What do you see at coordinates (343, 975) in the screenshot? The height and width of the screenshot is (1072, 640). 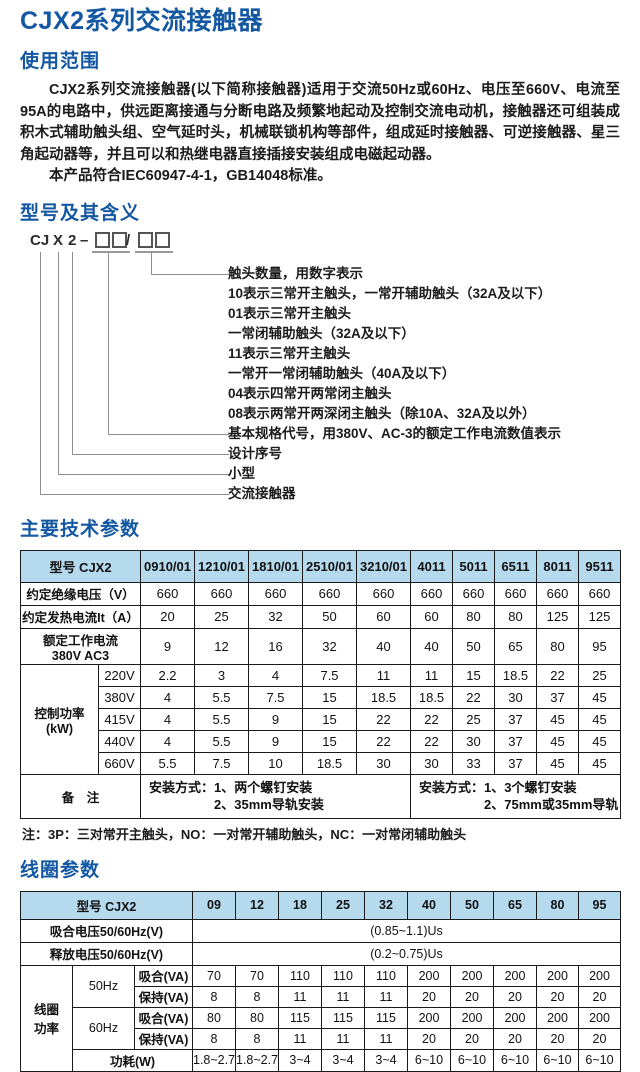 I see `cell: 110` at bounding box center [343, 975].